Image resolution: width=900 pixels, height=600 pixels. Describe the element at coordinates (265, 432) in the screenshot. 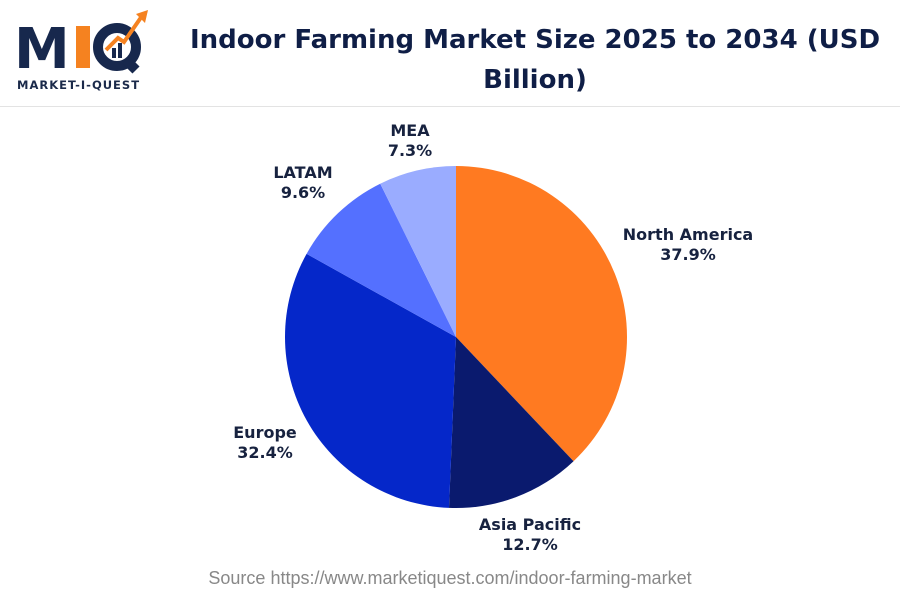

I see `slice-label-name: Europe` at that location.